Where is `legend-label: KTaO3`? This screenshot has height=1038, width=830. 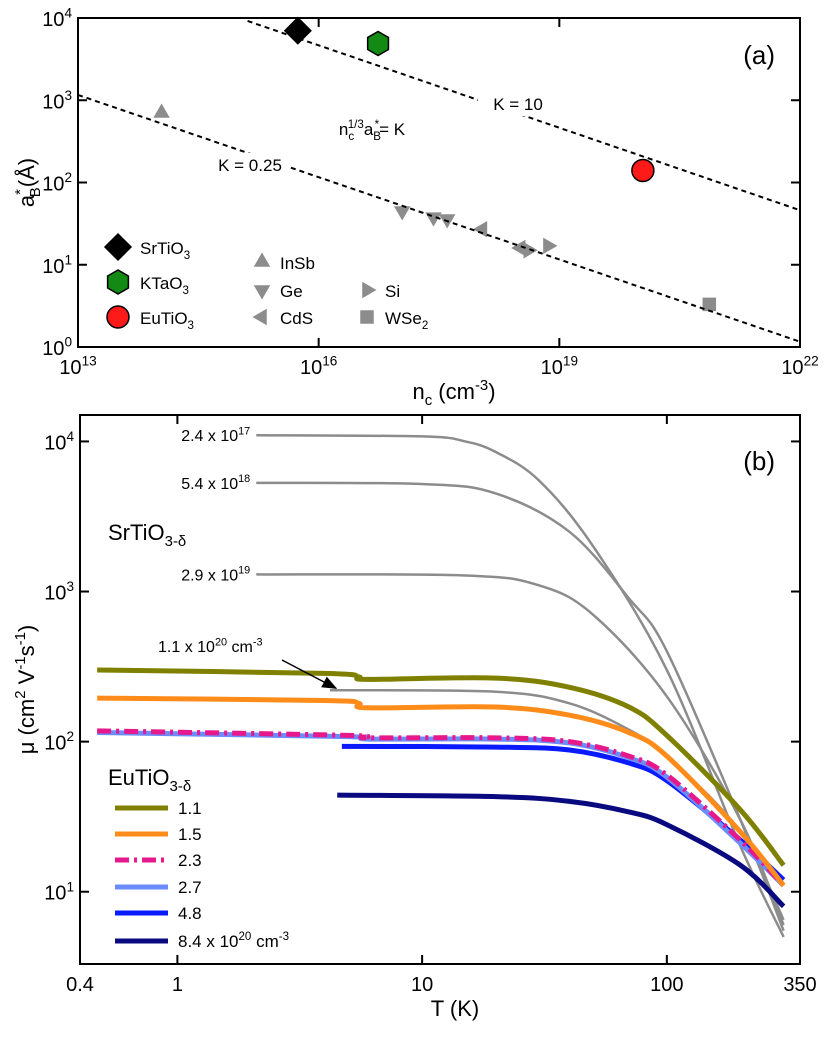
legend-label: KTaO3 is located at coordinates (164, 285).